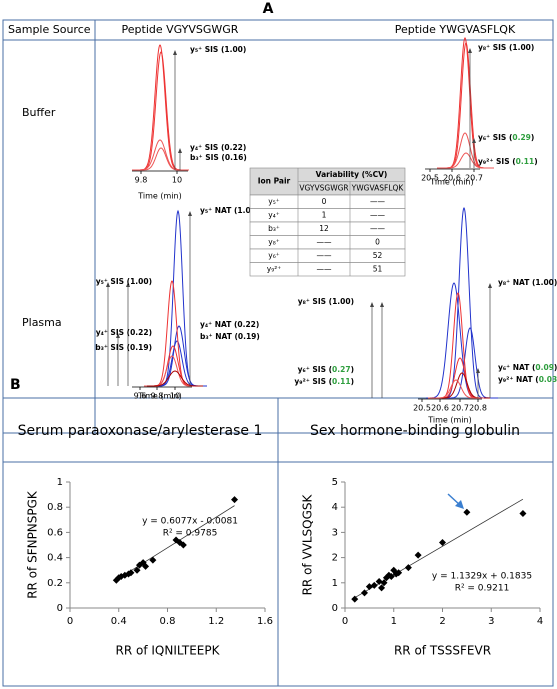  What do you see at coordinates (39, 112) in the screenshot?
I see `row-label: Buffer` at bounding box center [39, 112].